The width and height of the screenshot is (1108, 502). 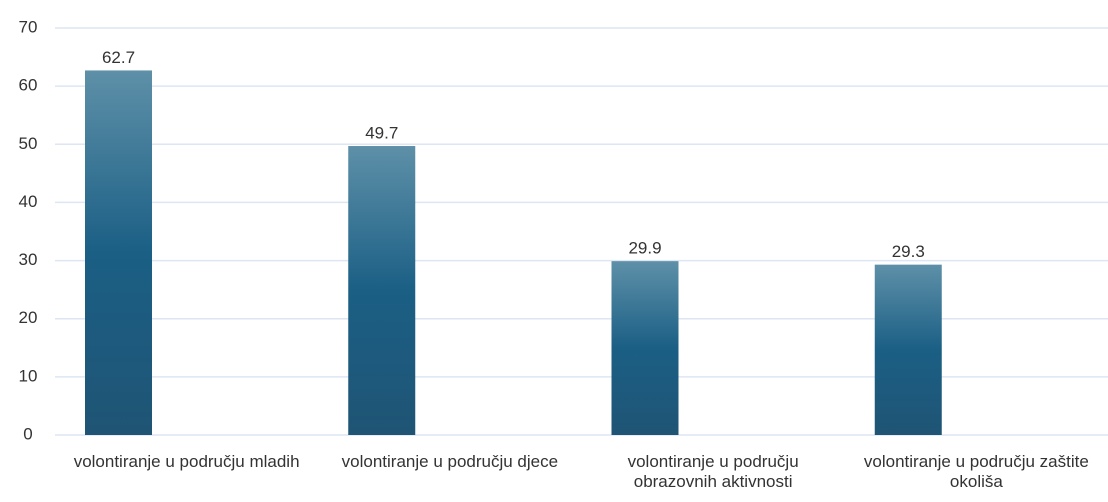 I want to click on y-tick-label: 0, so click(x=27, y=433).